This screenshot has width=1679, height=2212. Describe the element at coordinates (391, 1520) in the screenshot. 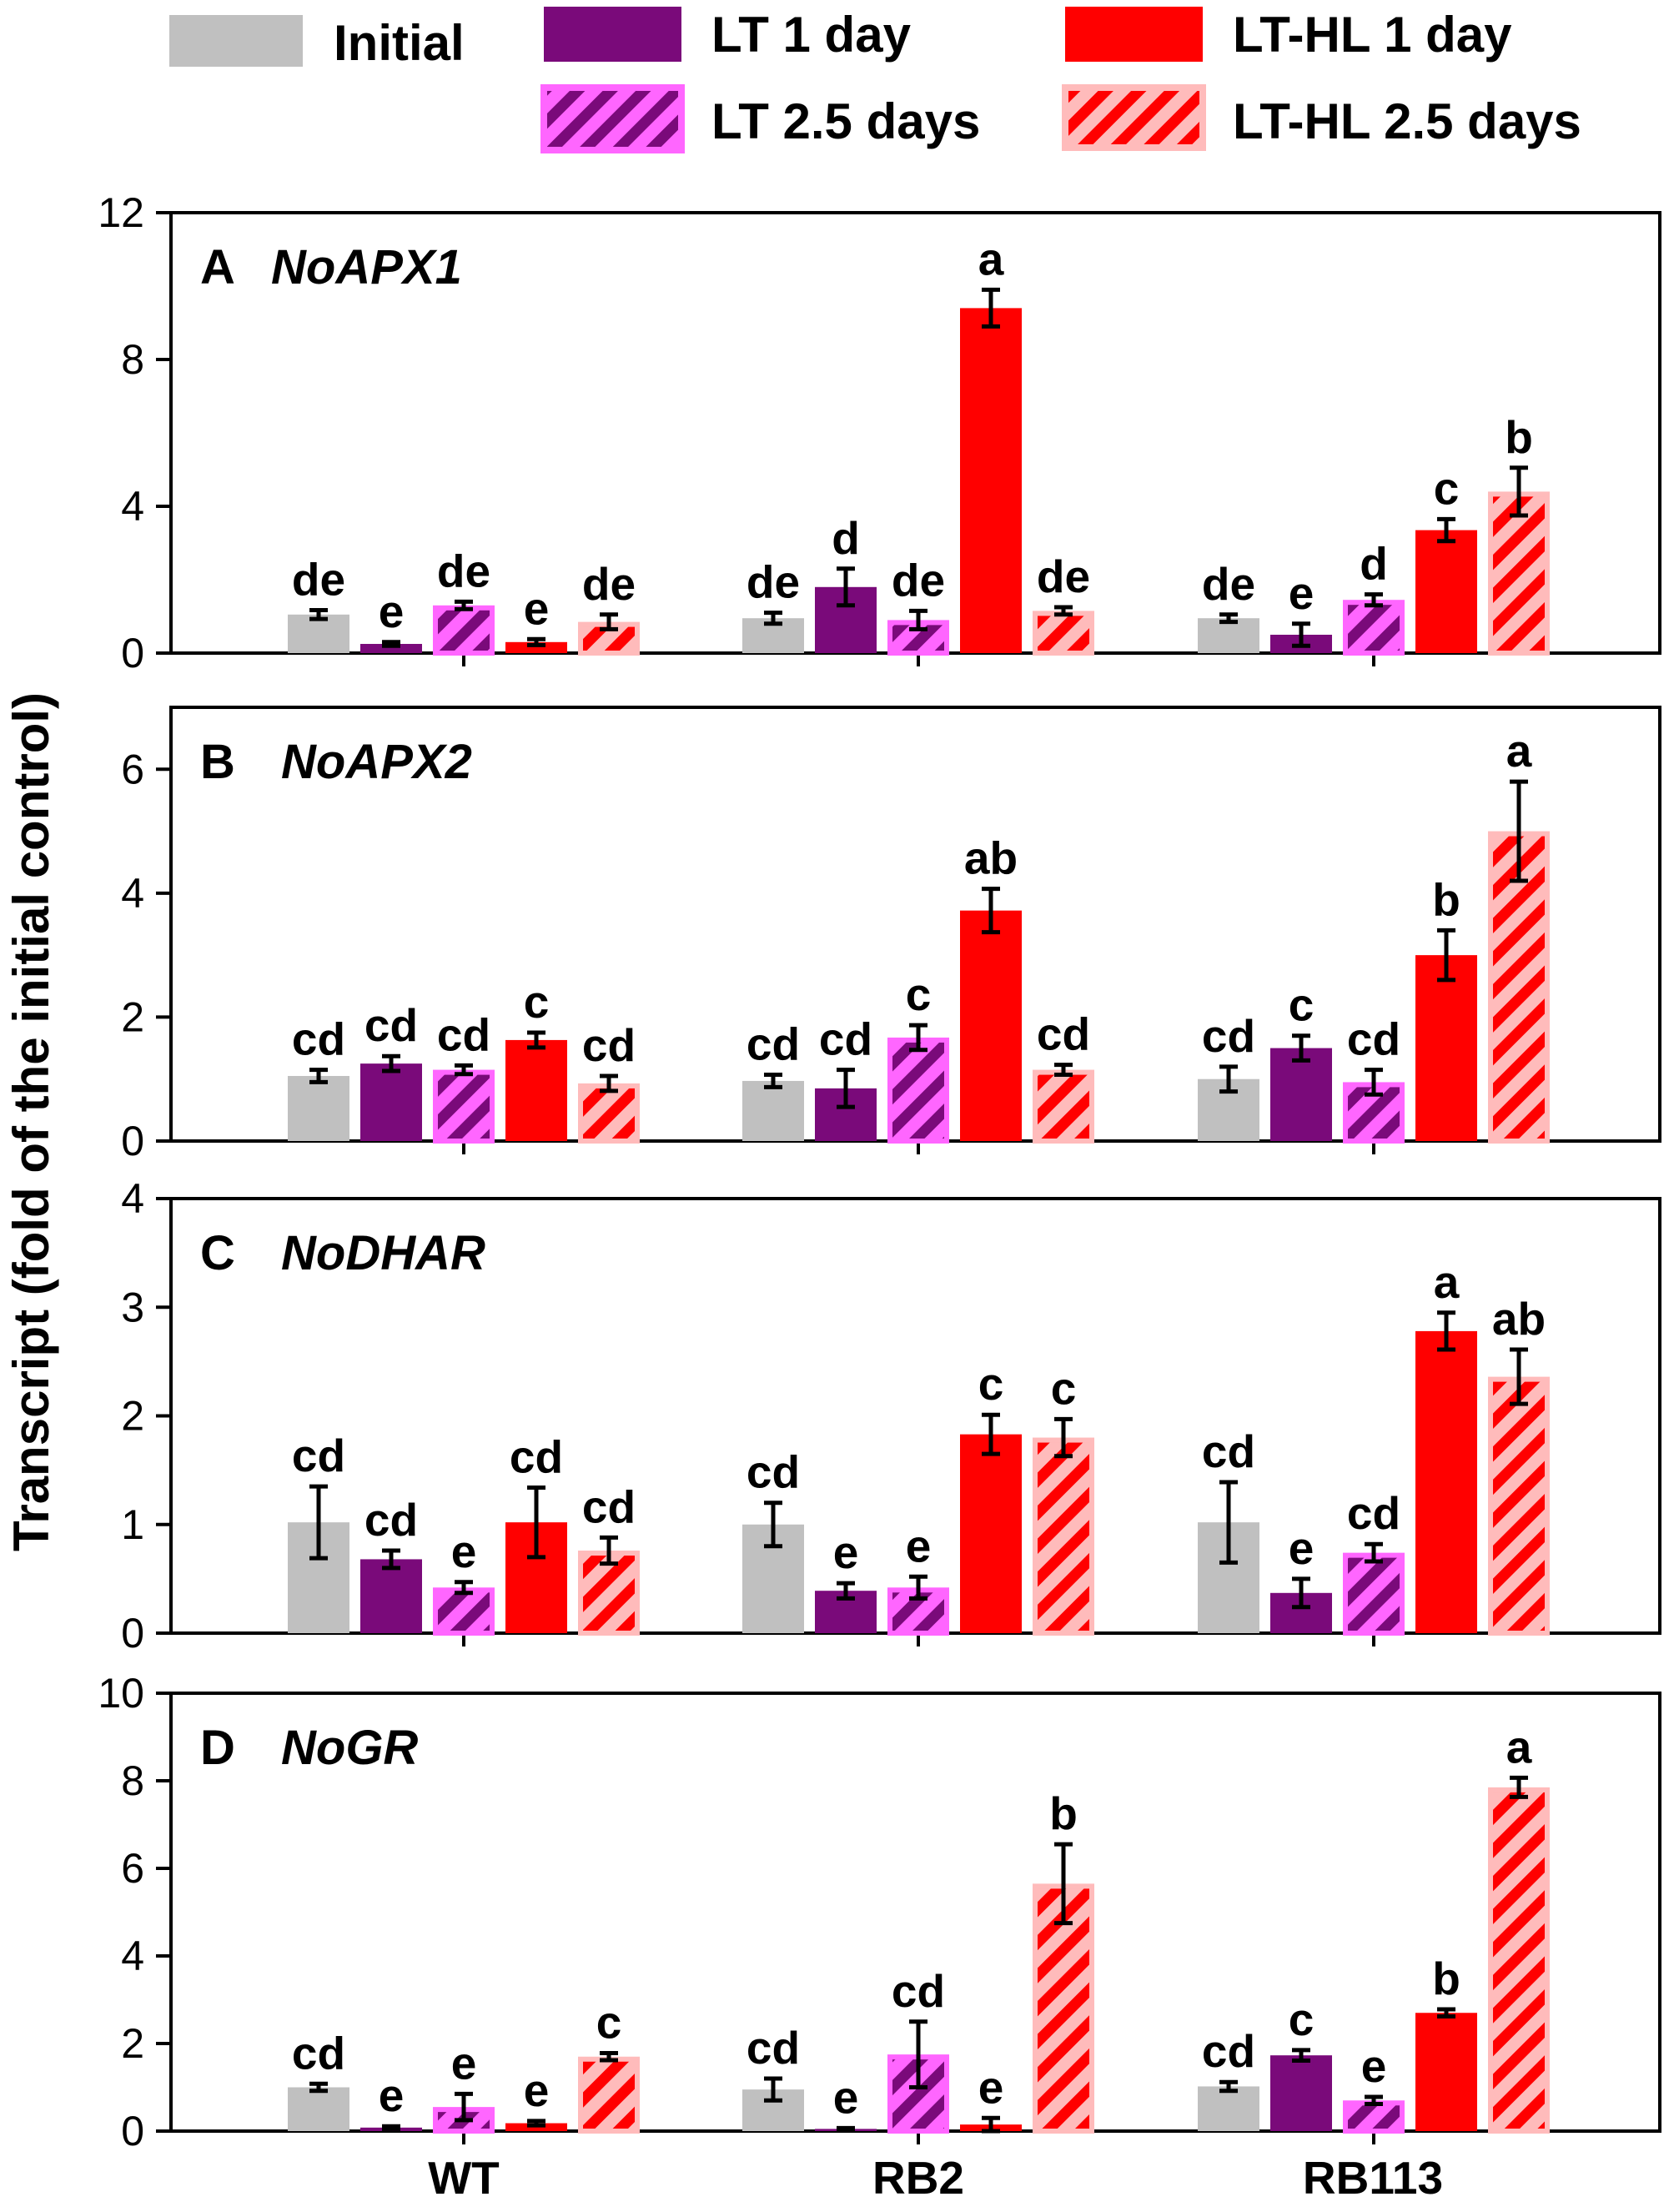

I see `sig-label-c-wt-lt-1-day: cd` at that location.